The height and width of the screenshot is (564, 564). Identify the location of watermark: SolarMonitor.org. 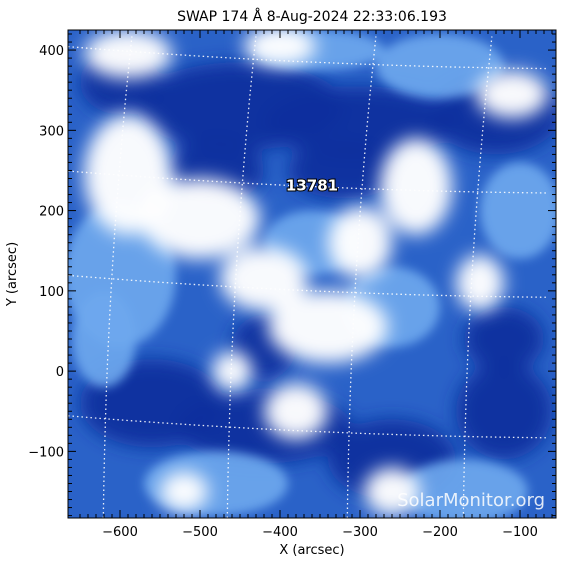
(471, 500).